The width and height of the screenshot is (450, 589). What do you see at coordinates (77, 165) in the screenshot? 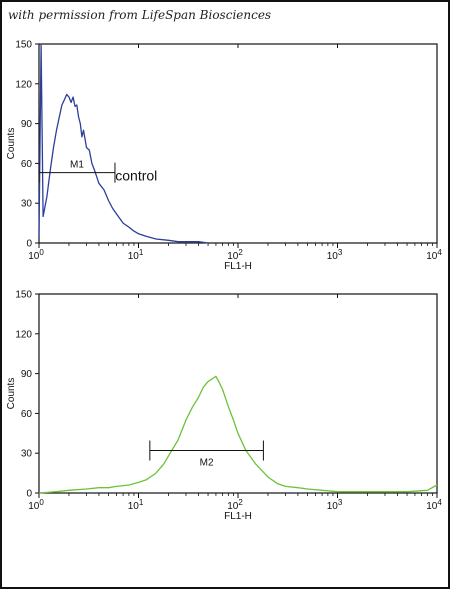
I see `gate-label: M1` at bounding box center [77, 165].